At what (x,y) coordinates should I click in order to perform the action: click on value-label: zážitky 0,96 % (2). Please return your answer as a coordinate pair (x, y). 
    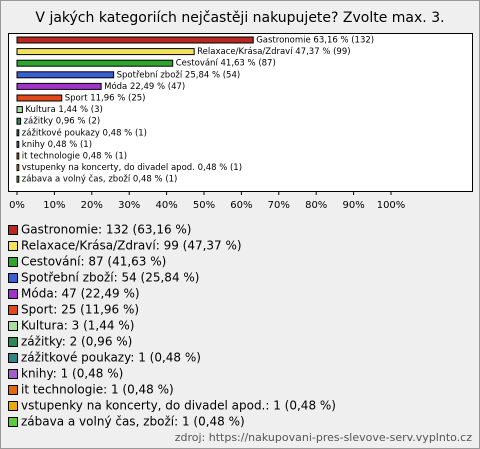
    Looking at the image, I should click on (62, 122).